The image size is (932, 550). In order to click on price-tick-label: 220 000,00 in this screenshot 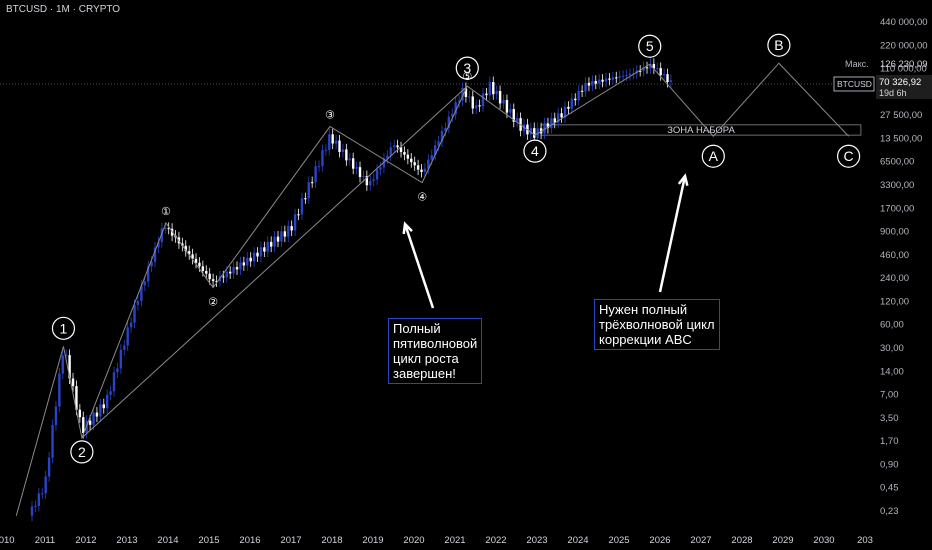, I will do `click(904, 45)`.